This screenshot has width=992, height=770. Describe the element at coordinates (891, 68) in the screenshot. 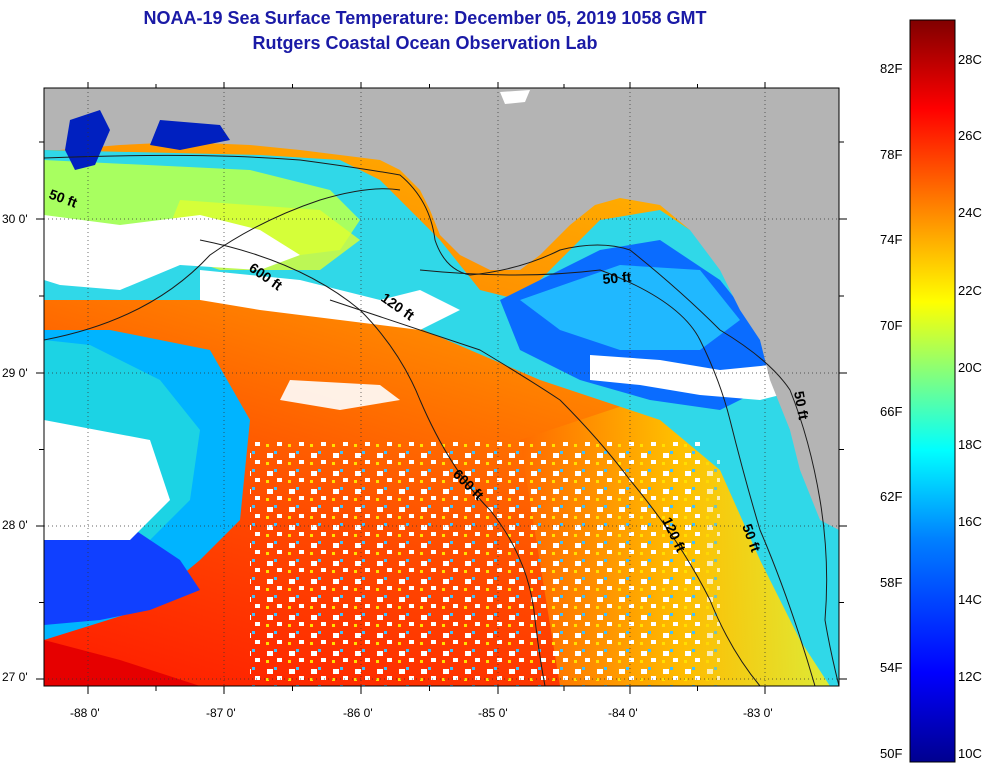

I see `colorbar-f-label: 82F` at that location.